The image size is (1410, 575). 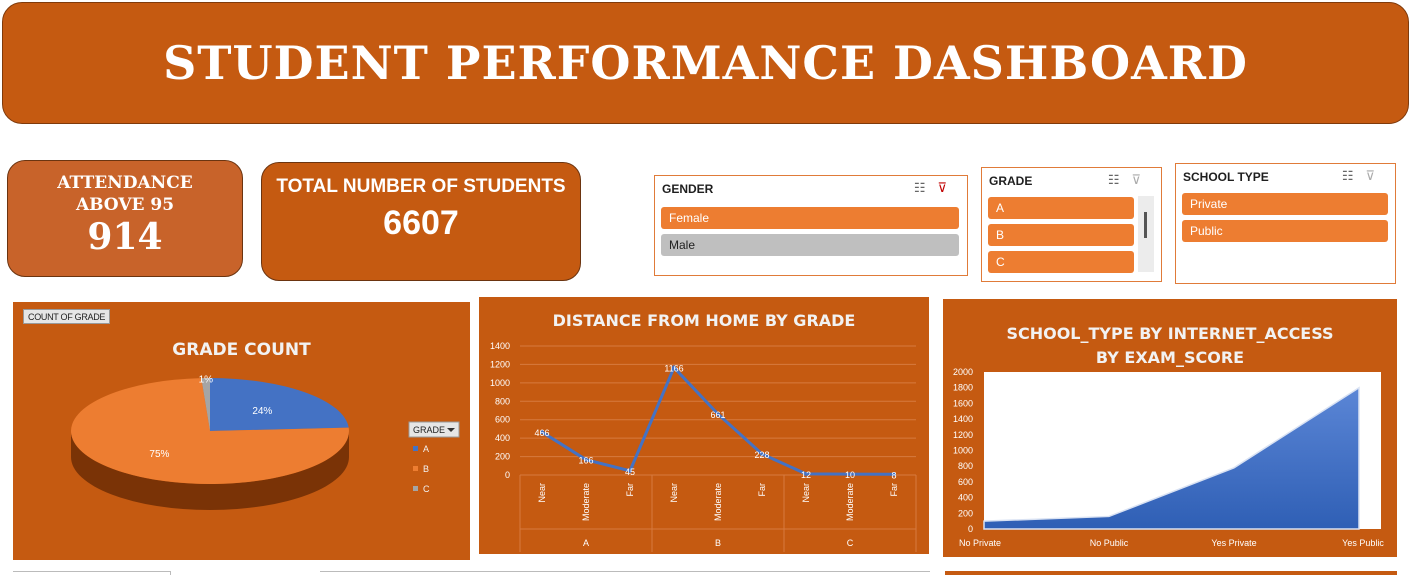 I want to click on dashboard-title: STUDENT PERFORMANCE DASHBOARD, so click(x=705, y=63).